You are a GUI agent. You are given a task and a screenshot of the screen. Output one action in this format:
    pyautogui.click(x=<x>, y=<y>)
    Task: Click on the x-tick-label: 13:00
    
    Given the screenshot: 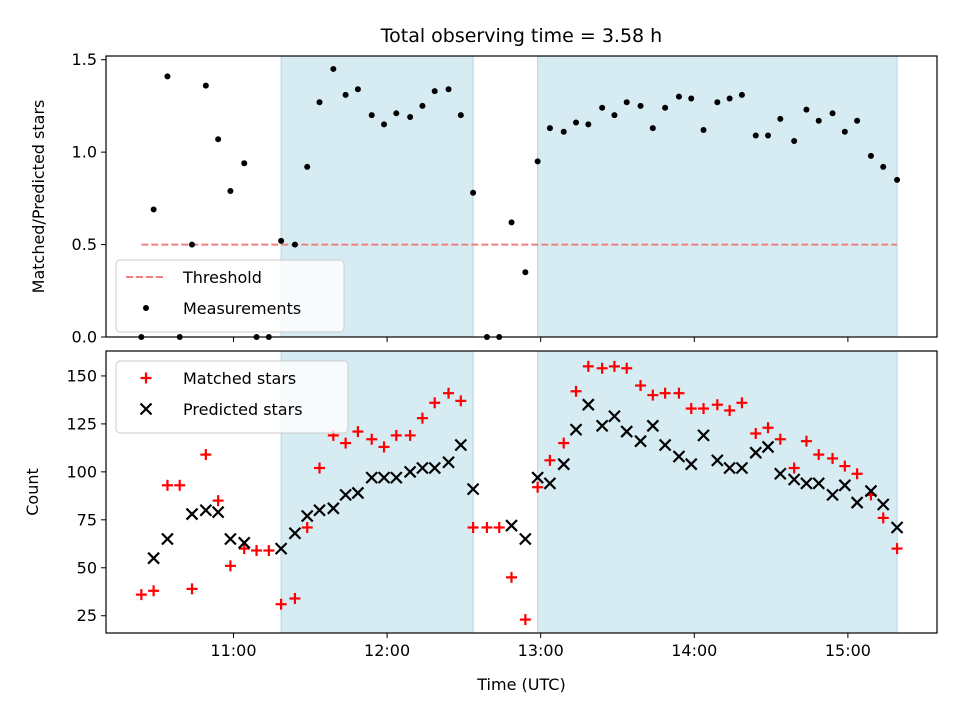 What is the action you would take?
    pyautogui.click(x=541, y=650)
    